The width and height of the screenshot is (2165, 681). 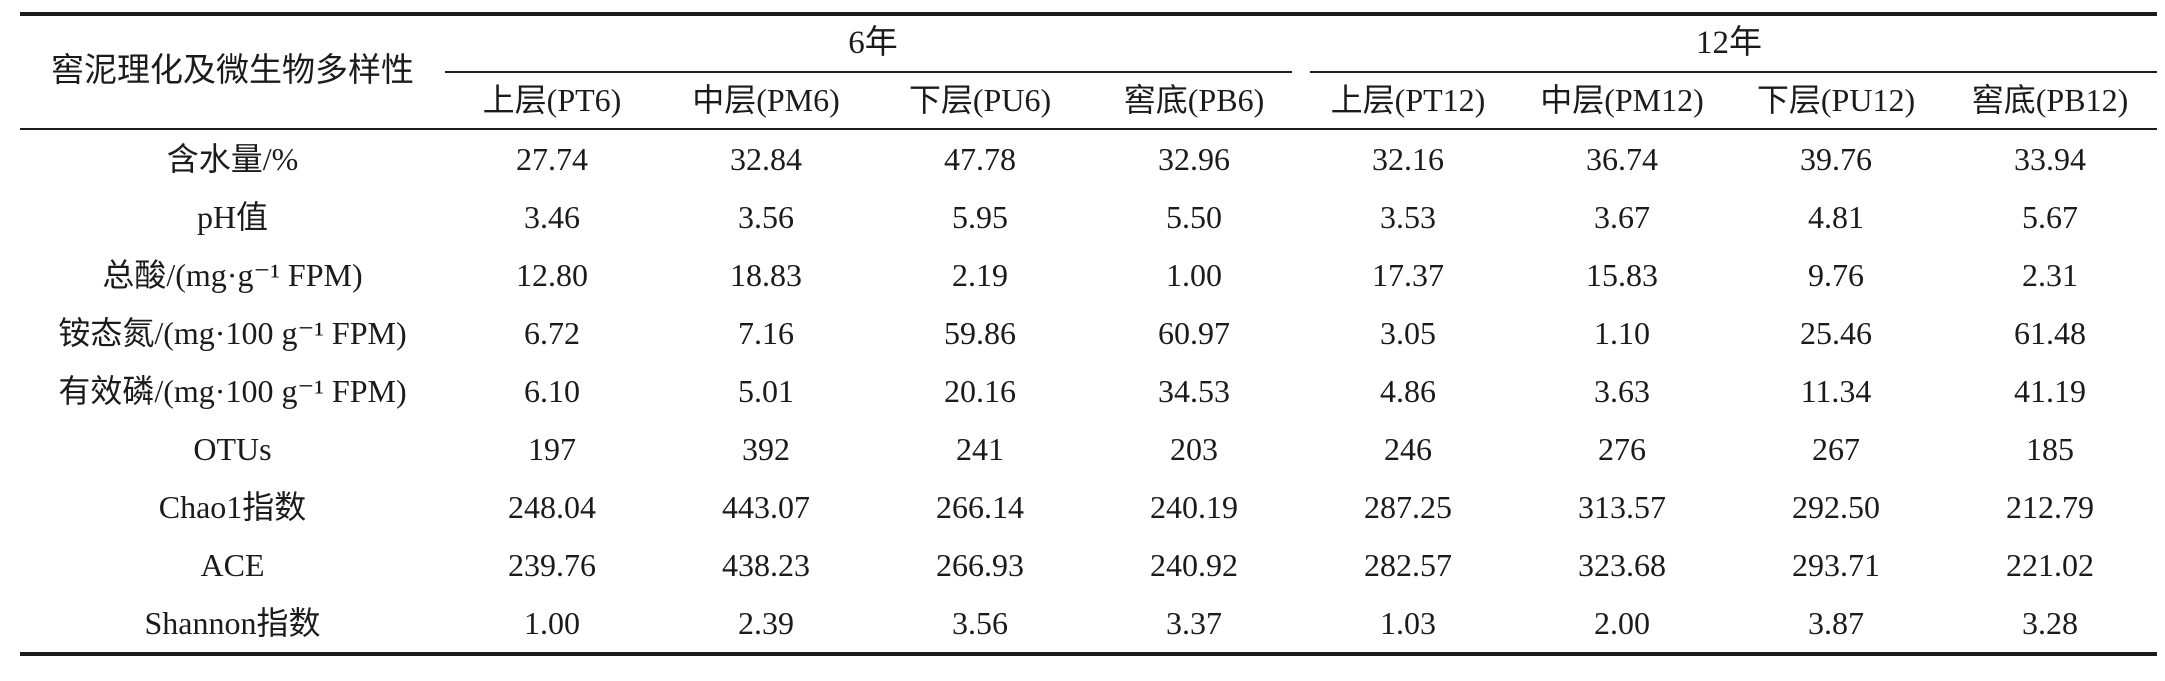 I want to click on cell-value: 248.04, so click(x=552, y=506).